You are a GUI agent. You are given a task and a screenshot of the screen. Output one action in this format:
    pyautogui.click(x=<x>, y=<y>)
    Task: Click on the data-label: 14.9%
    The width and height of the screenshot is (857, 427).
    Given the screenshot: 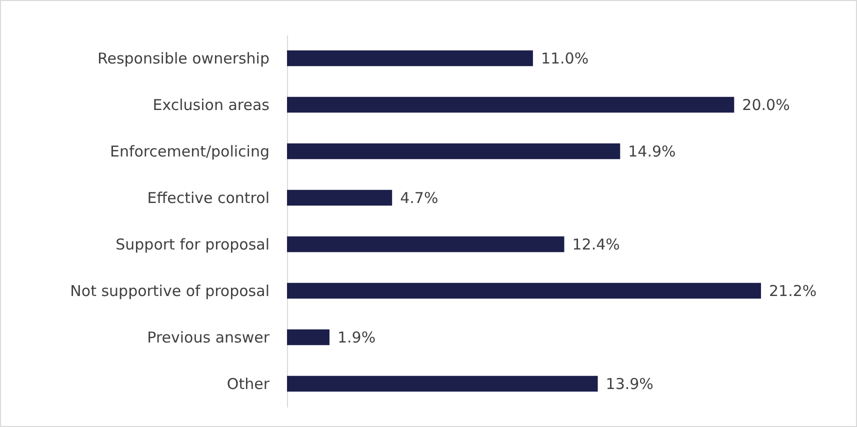 What is the action you would take?
    pyautogui.click(x=652, y=151)
    